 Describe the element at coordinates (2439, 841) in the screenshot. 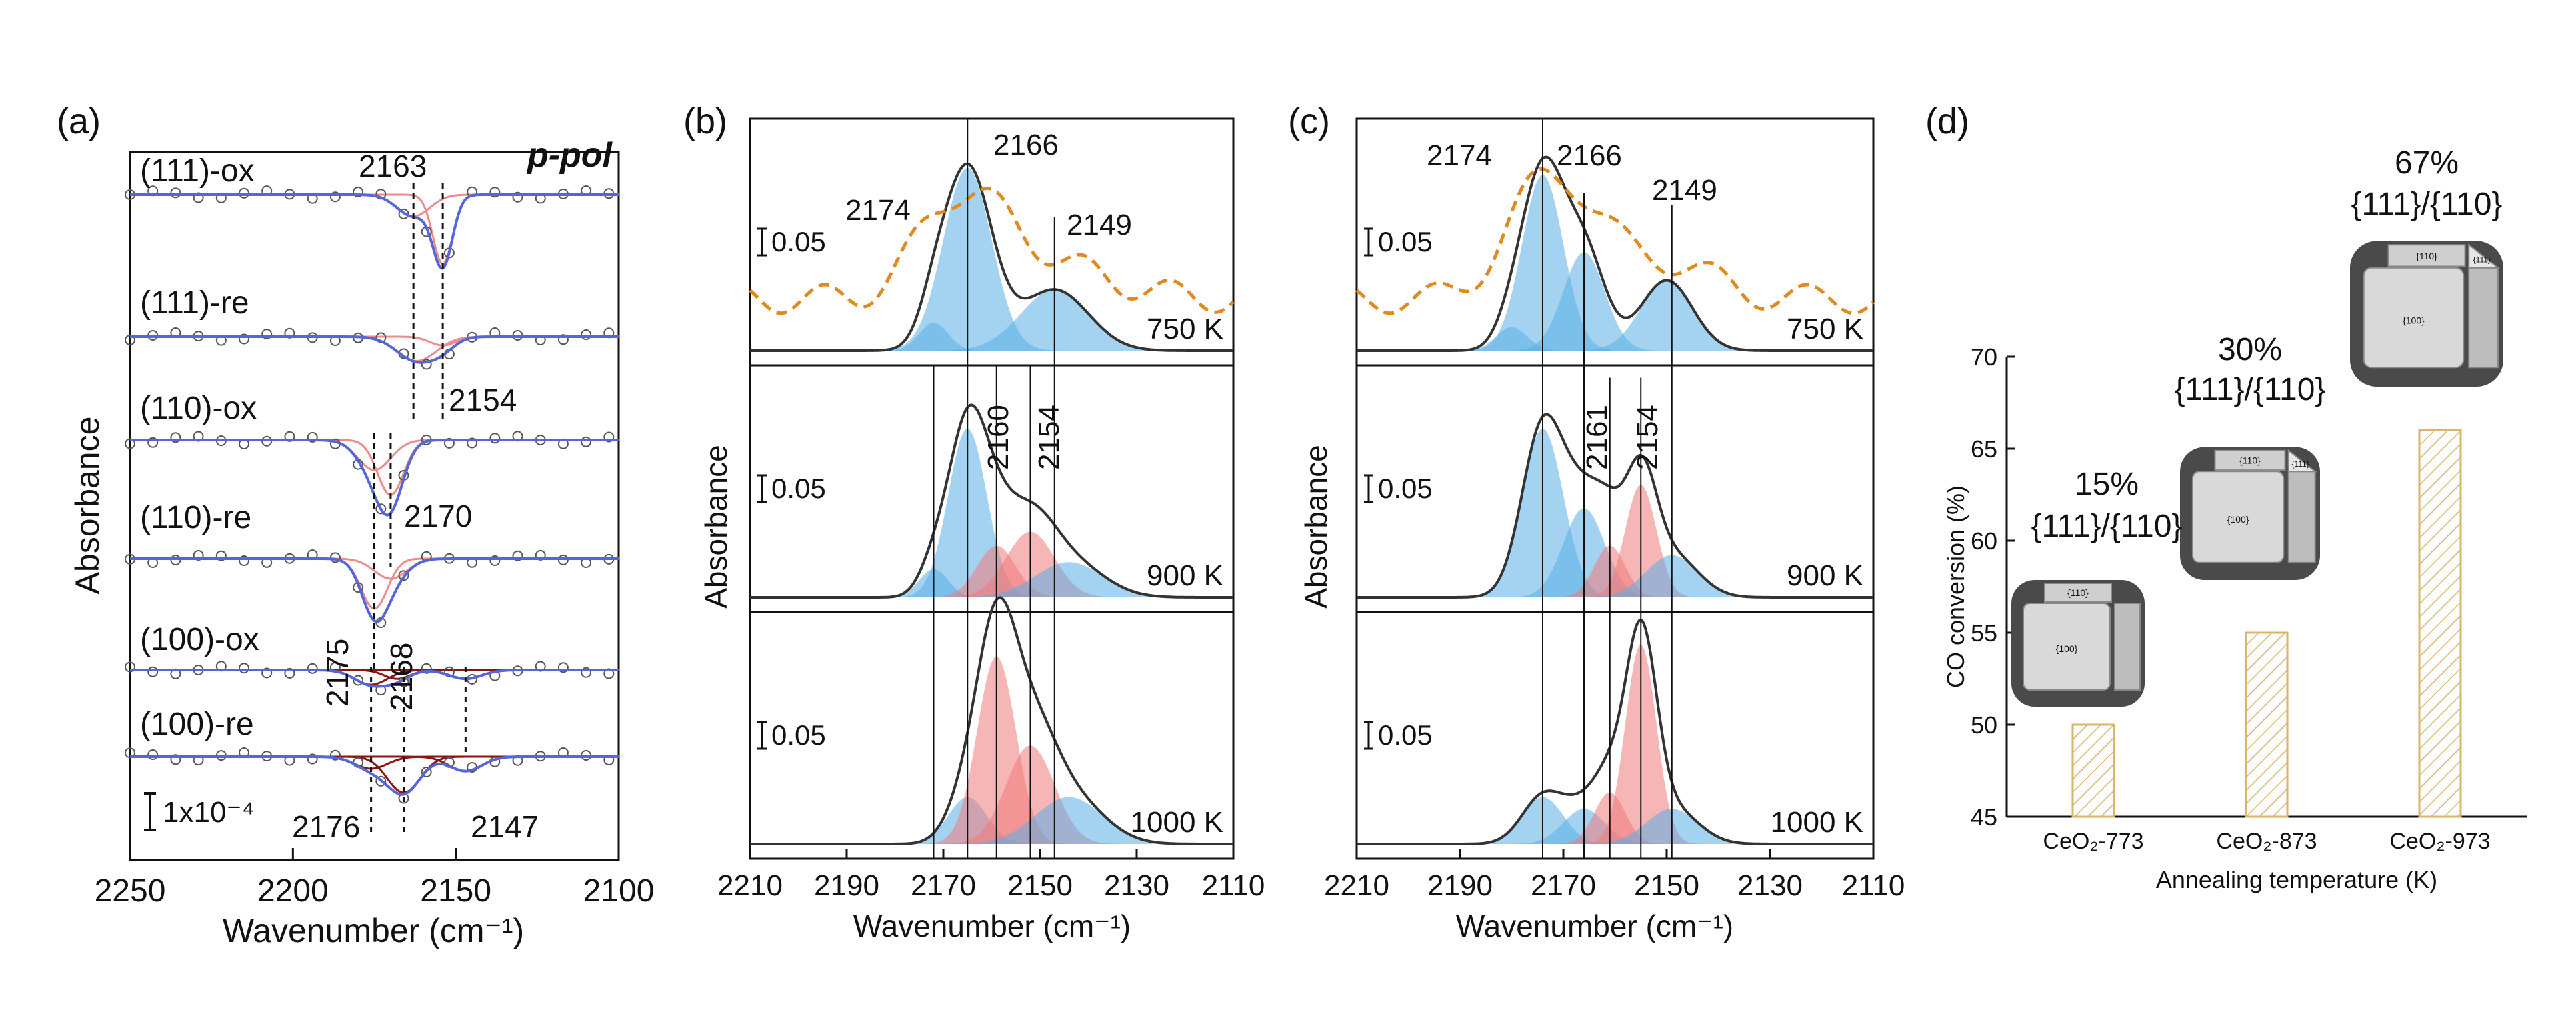

I see `x-category-label: CeO₂-973` at that location.